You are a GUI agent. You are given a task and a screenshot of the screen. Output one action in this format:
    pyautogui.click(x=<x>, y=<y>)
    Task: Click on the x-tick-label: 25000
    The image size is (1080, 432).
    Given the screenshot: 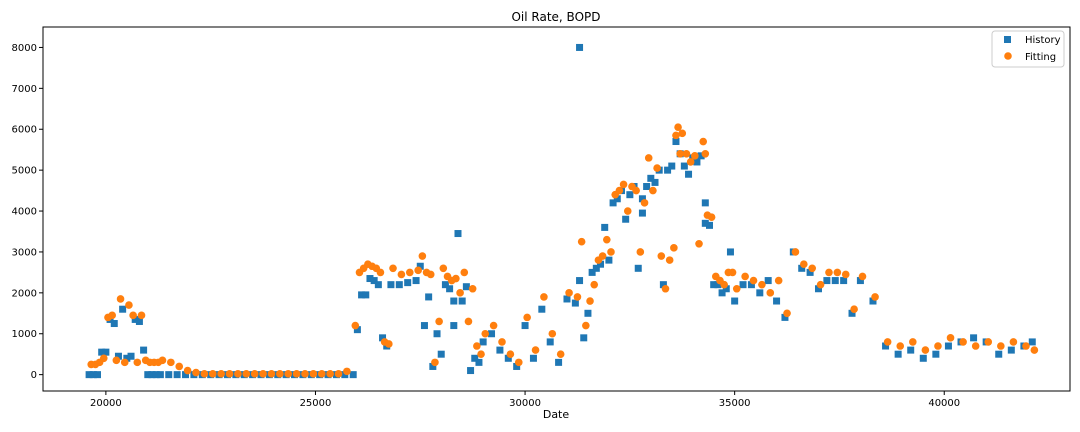 What is the action you would take?
    pyautogui.click(x=316, y=403)
    